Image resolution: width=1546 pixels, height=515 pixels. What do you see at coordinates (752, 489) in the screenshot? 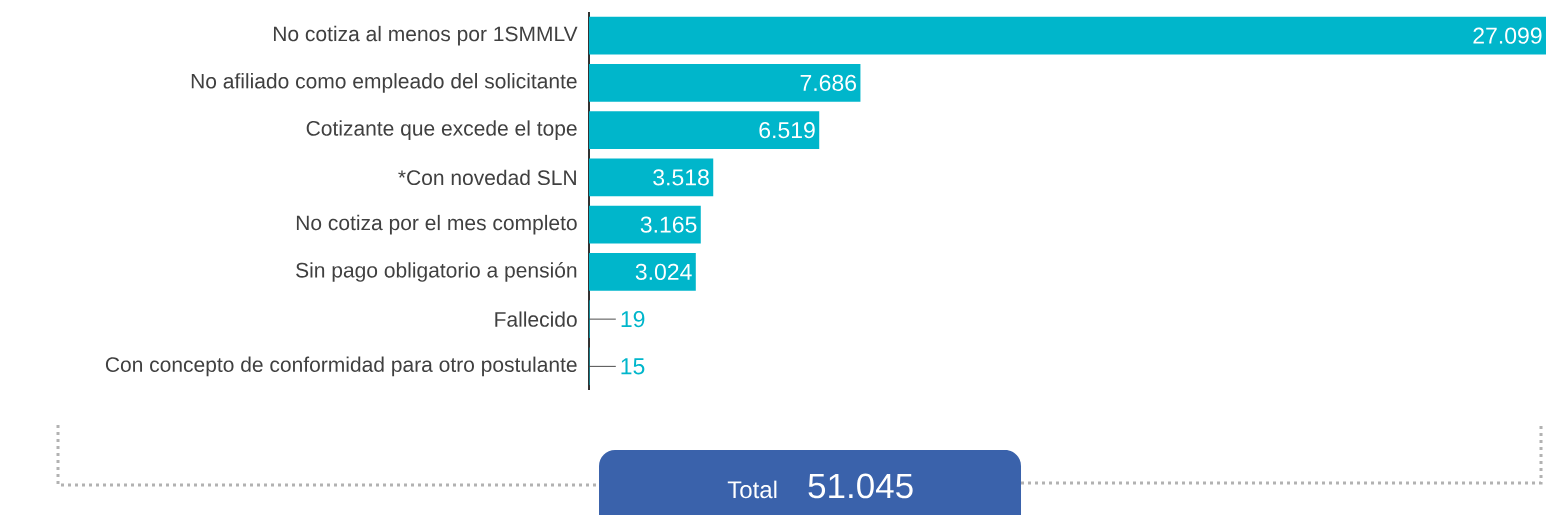
I see `text: Total` at bounding box center [752, 489].